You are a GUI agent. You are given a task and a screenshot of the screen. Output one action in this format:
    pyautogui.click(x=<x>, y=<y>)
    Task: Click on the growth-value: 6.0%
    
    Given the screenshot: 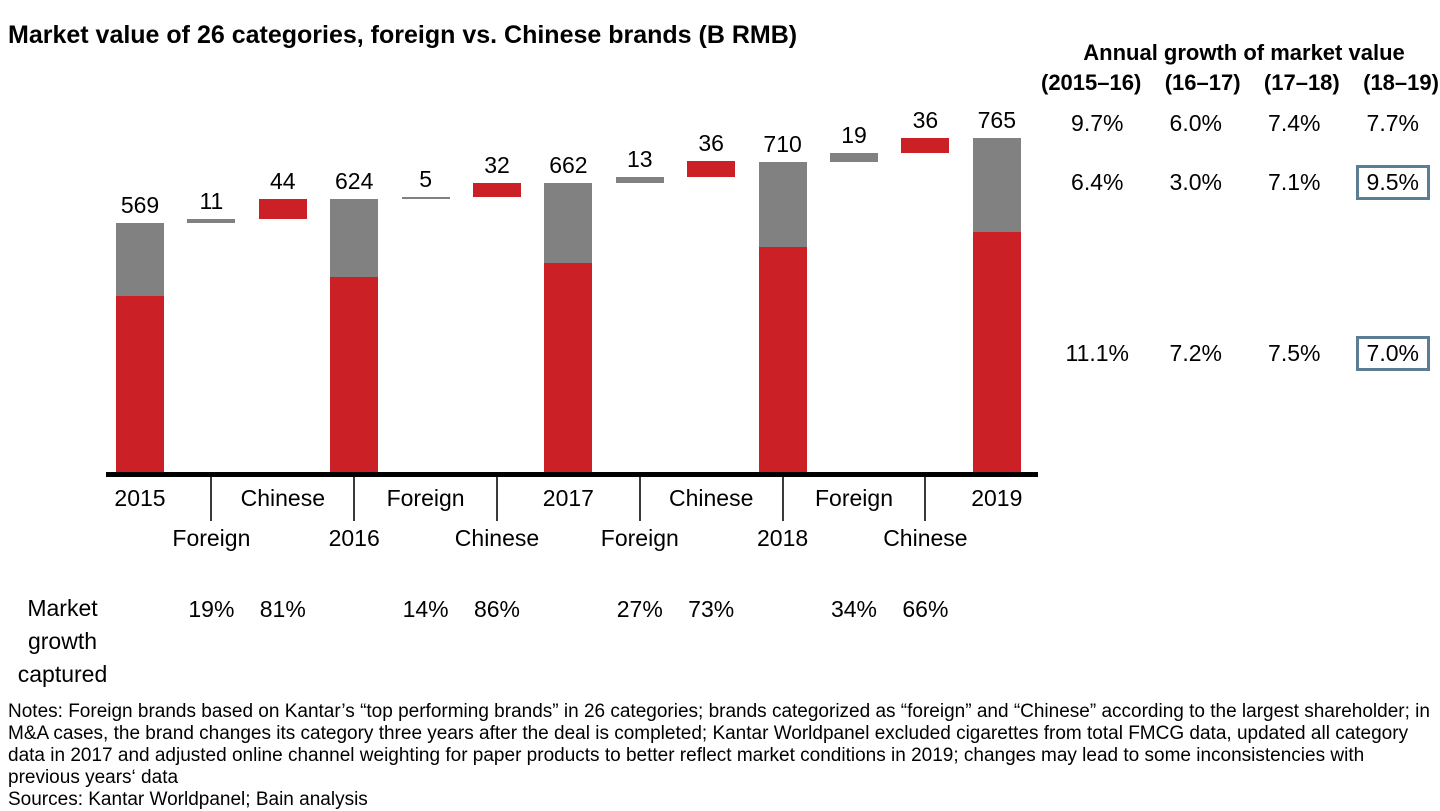 What is the action you would take?
    pyautogui.click(x=1196, y=123)
    